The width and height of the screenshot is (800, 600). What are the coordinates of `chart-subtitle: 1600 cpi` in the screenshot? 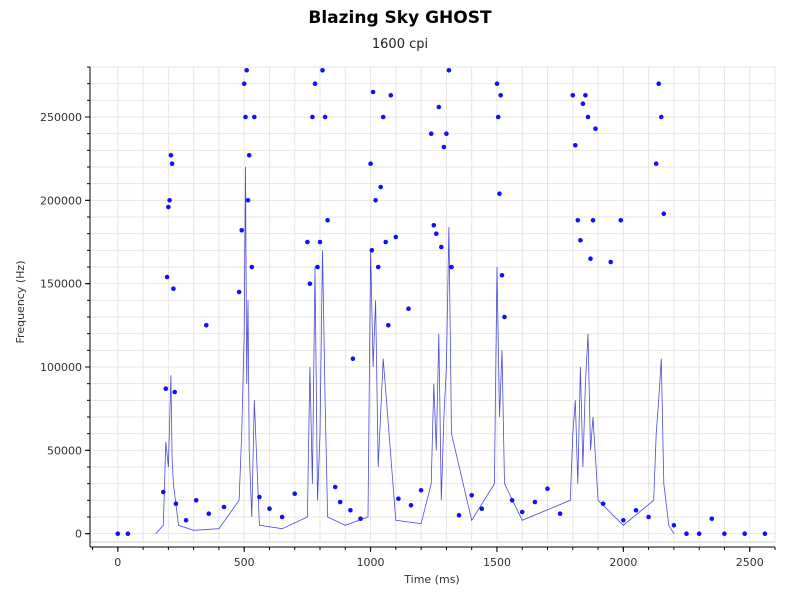 It's located at (400, 44).